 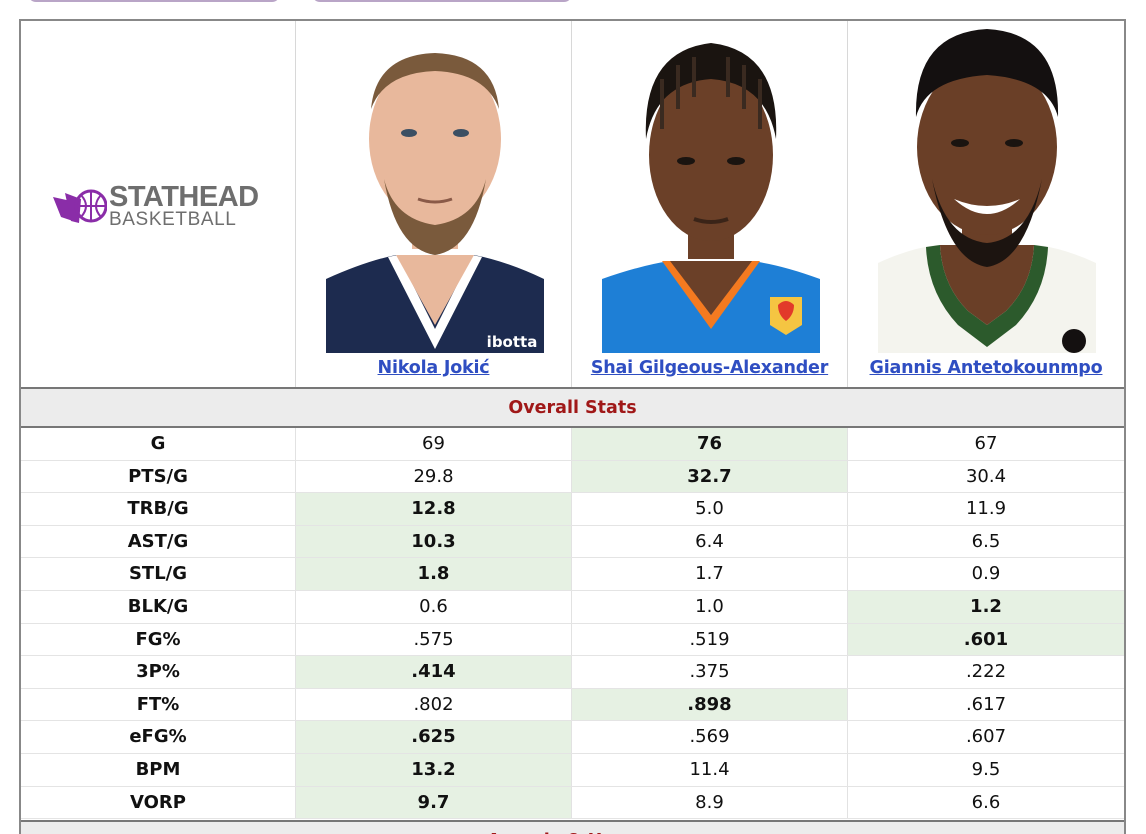 I want to click on player-name-link-2: Shai Gilgeous-Alexander, so click(x=709, y=368).